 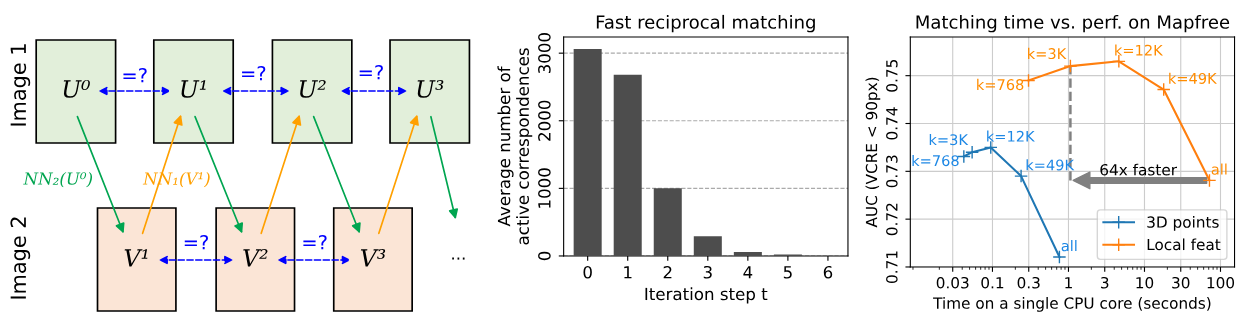 What do you see at coordinates (892, 123) in the screenshot?
I see `y-tick-label: 0.74` at bounding box center [892, 123].